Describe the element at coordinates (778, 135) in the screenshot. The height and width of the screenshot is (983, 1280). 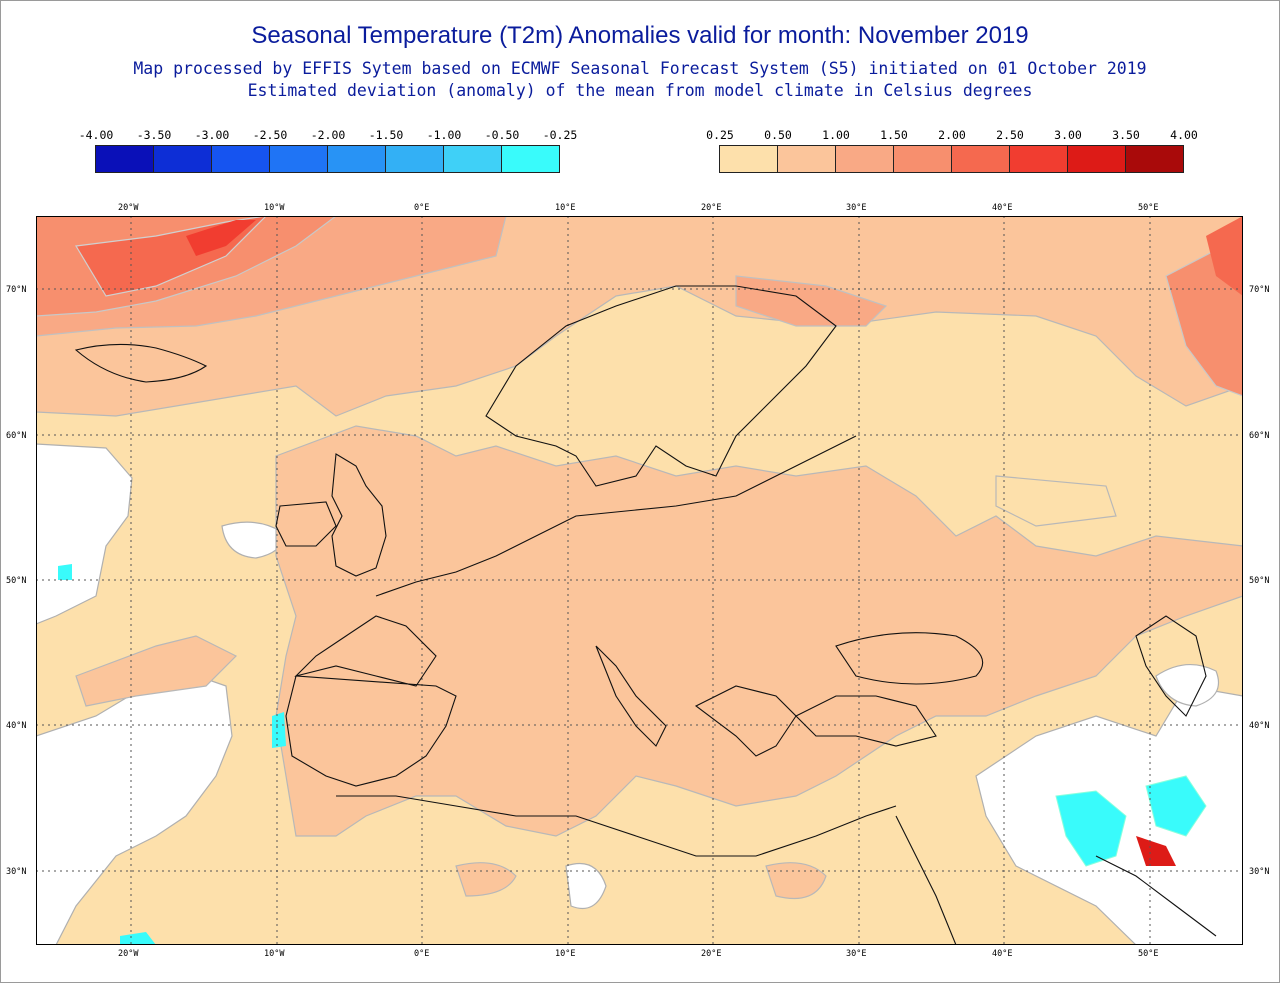
I see `legend-pos-label: 0.50` at that location.